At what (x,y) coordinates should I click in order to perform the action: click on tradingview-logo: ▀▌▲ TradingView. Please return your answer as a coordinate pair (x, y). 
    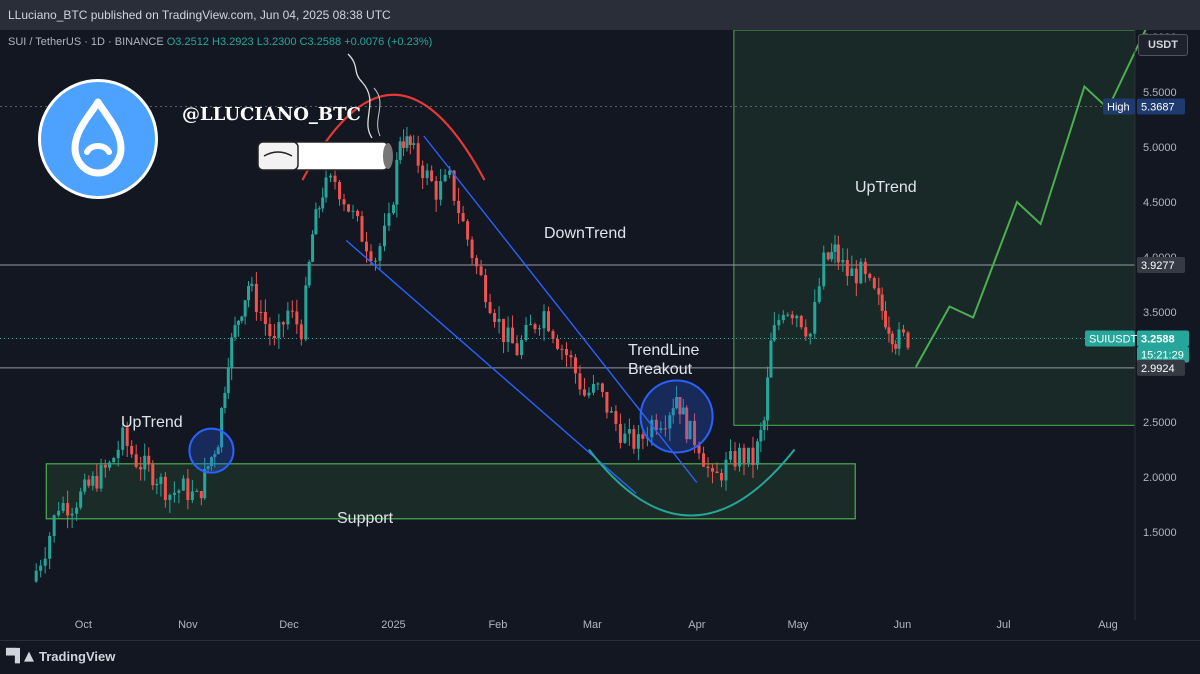
    Looking at the image, I should click on (60, 656).